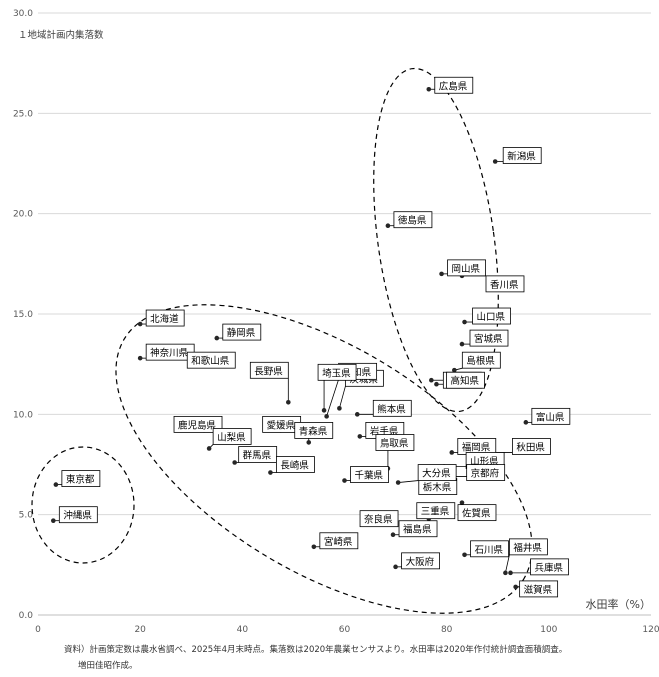 This screenshot has height=677, width=659. I want to click on data-label-text: 長野県, so click(268, 371).